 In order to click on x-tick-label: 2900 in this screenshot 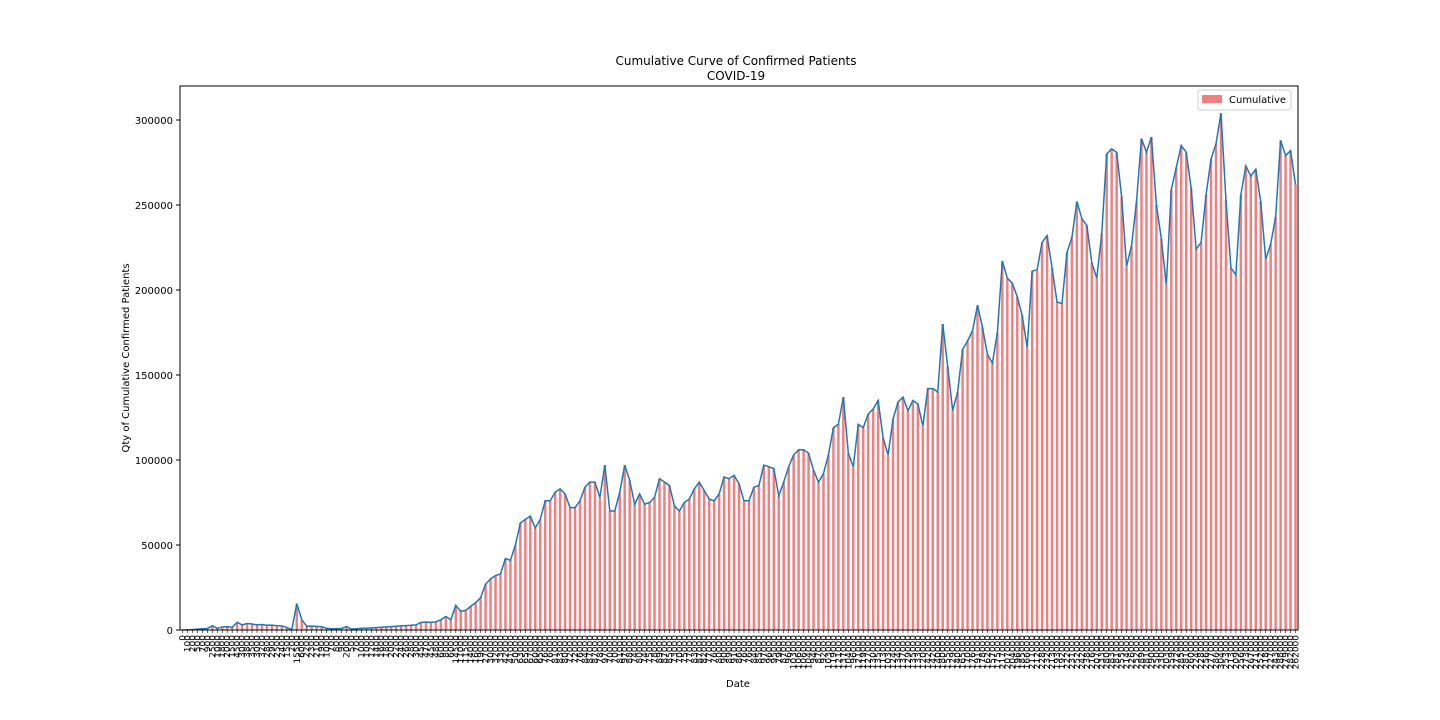, I will do `click(273, 646)`.